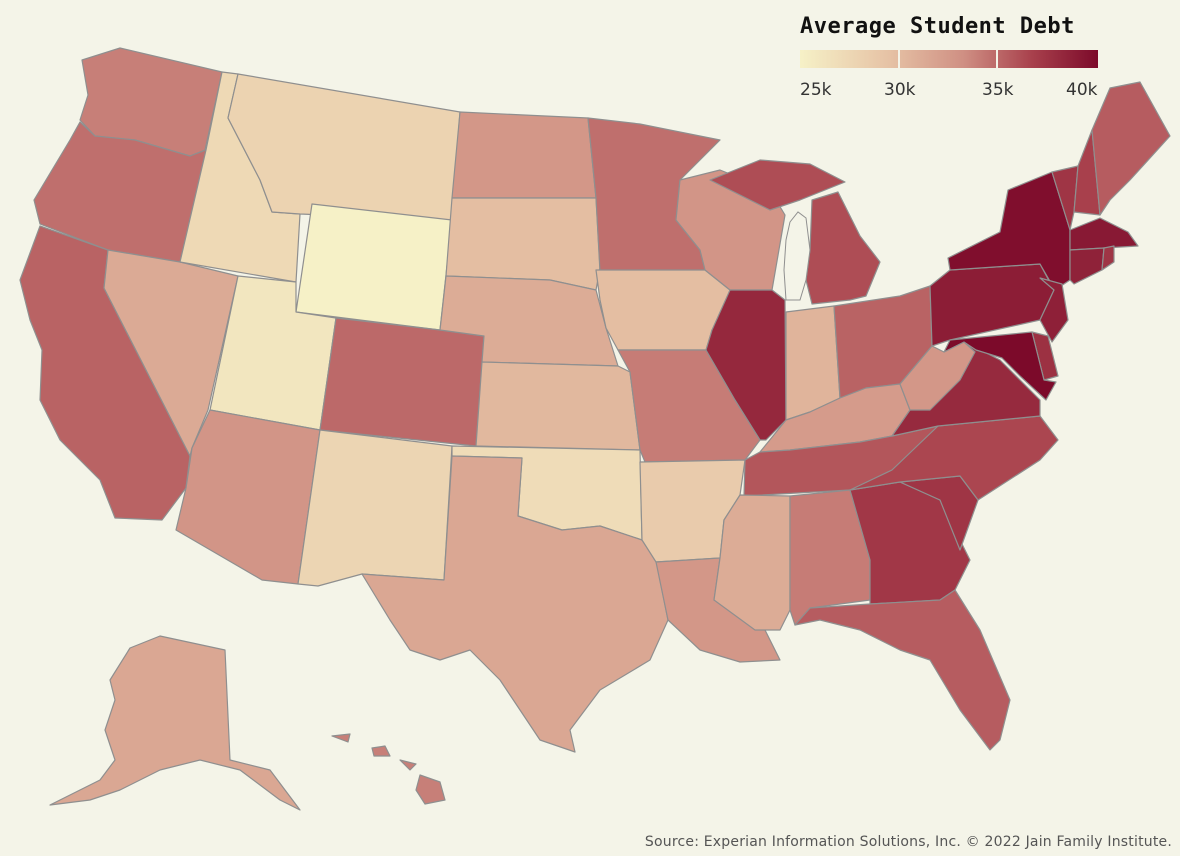 Image resolution: width=1180 pixels, height=856 pixels. I want to click on state-hi, so click(388, 769).